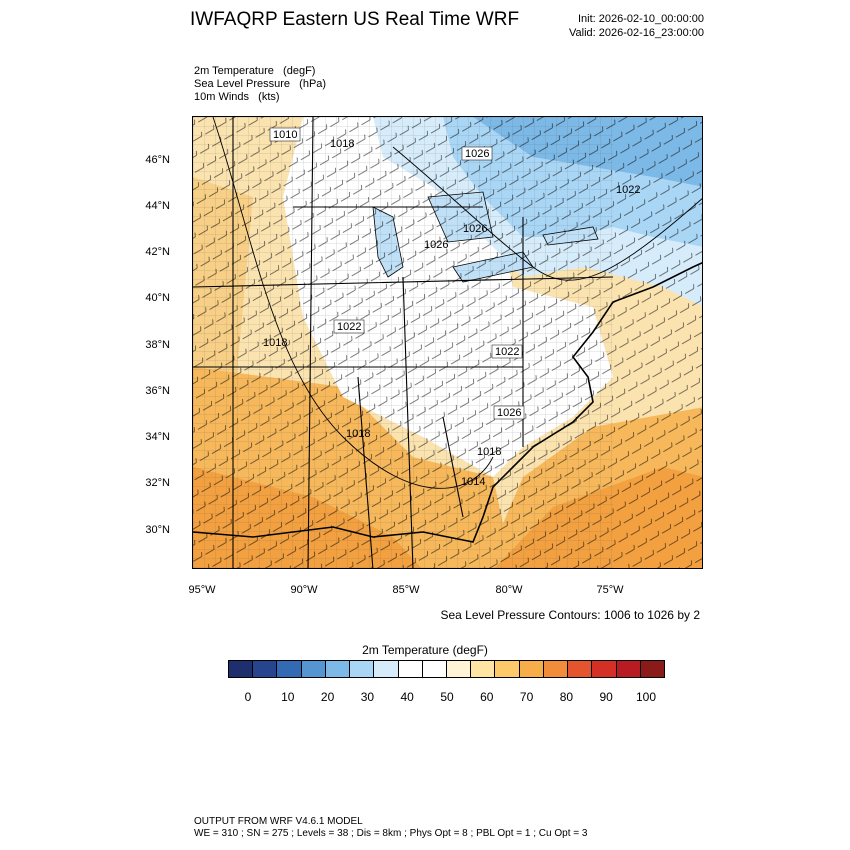 This screenshot has width=850, height=850. I want to click on lat-label: 30°N, so click(157, 530).